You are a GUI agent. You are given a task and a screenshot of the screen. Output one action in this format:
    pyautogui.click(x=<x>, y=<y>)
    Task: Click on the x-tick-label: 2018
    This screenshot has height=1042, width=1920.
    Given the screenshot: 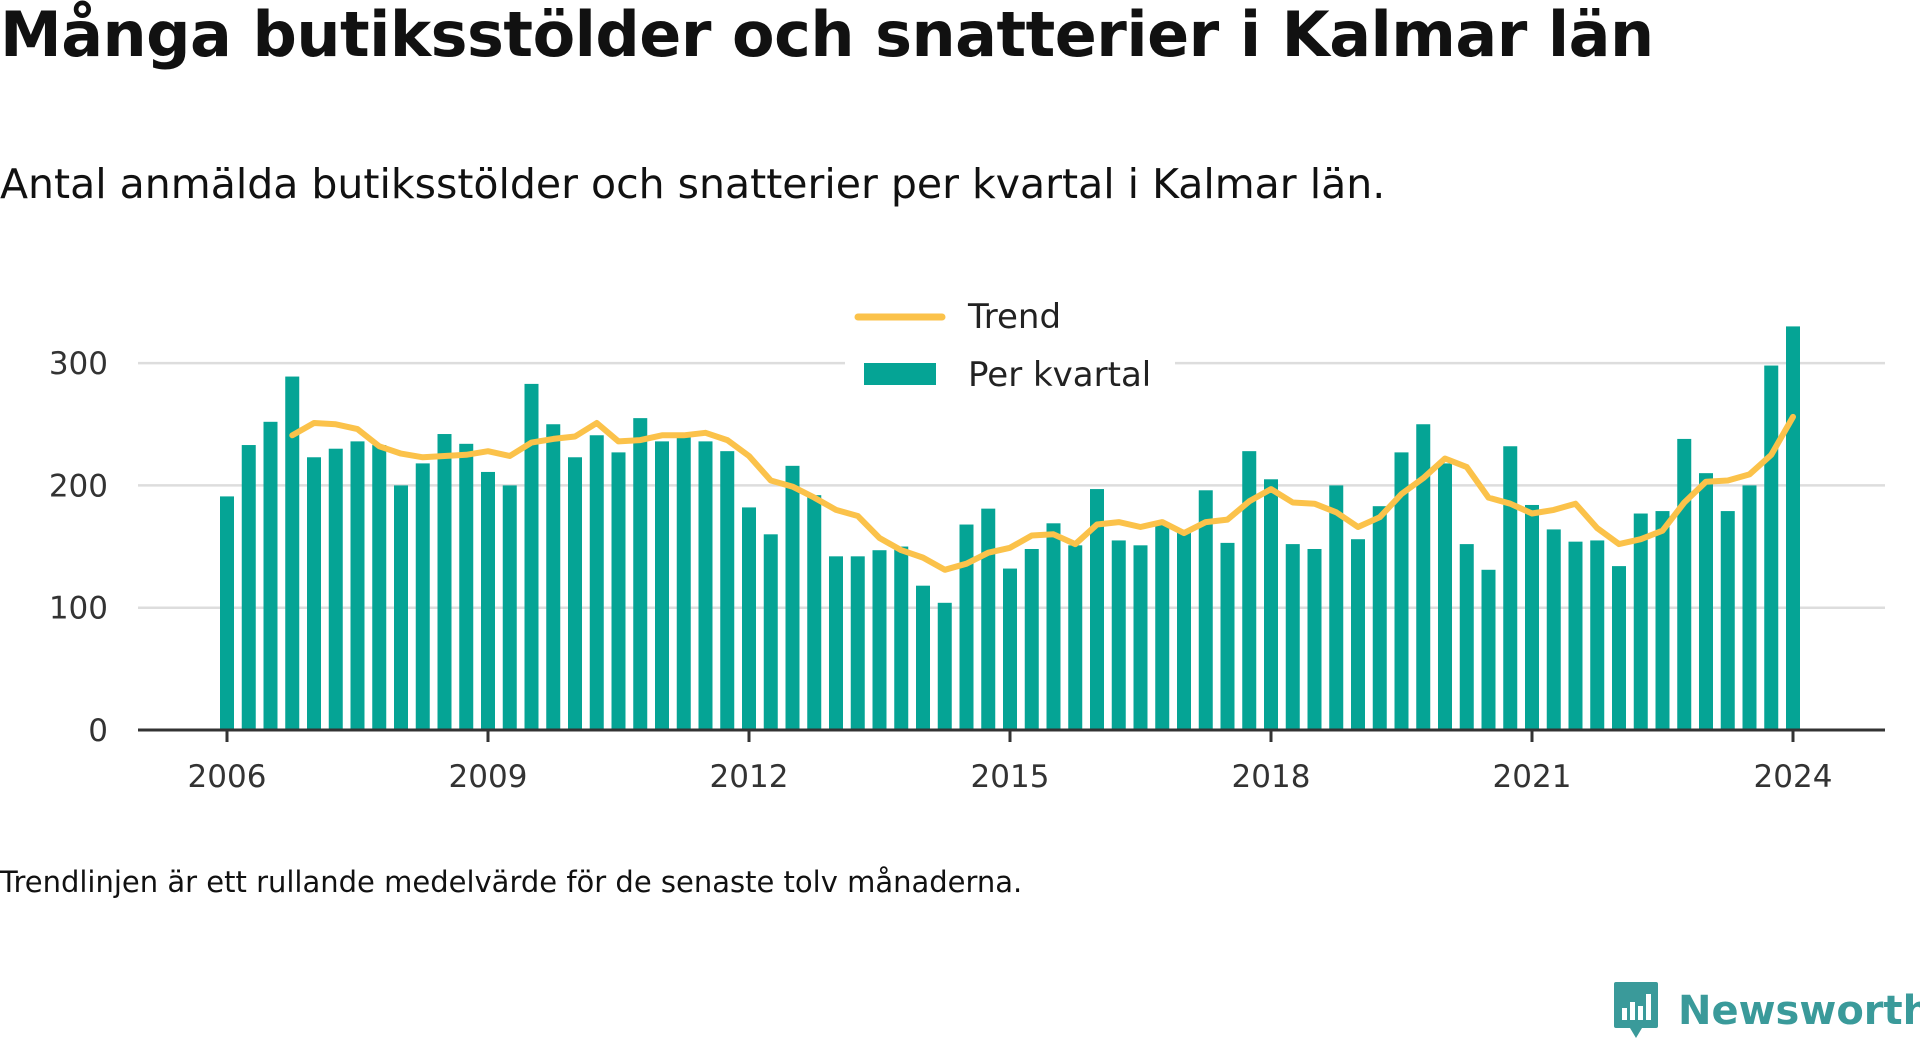 What is the action you would take?
    pyautogui.click(x=1271, y=777)
    